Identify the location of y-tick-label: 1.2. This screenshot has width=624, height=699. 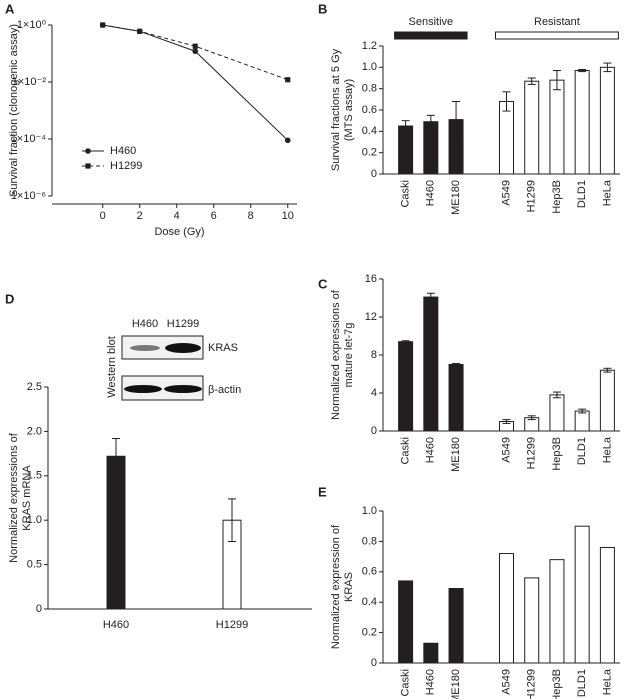
(369, 46).